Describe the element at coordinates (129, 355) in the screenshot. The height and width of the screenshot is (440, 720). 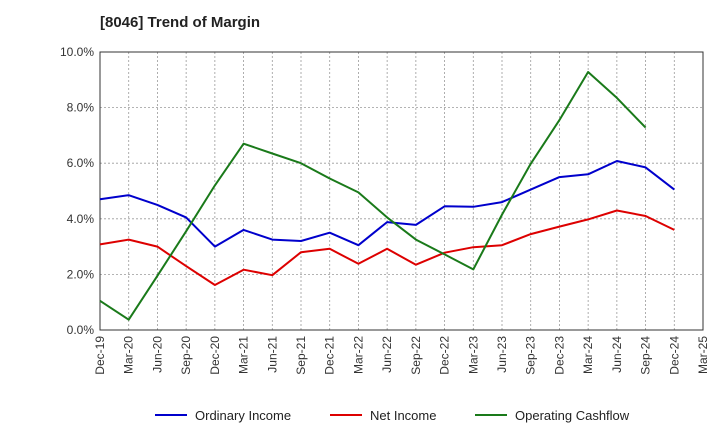
I see `x-tick-label: Mar-20` at that location.